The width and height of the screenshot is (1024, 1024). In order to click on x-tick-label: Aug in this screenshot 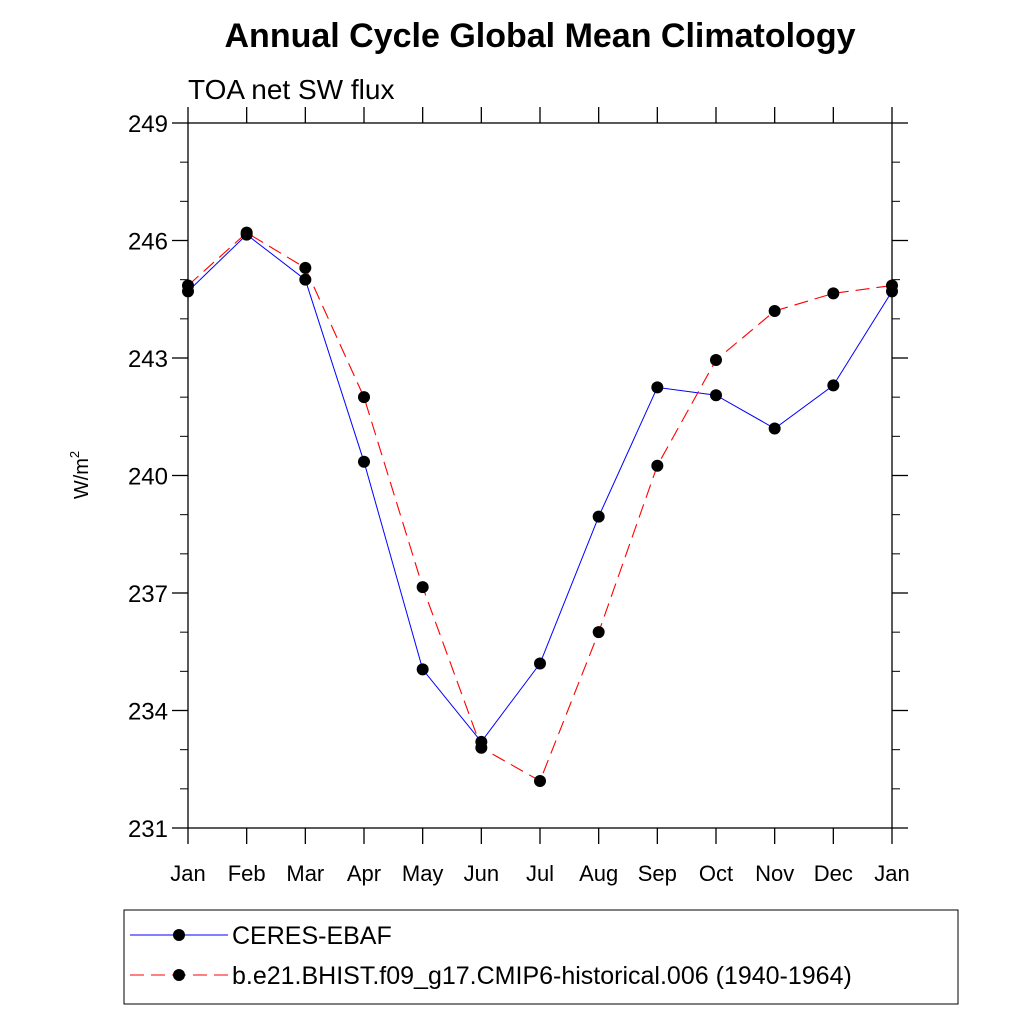, I will do `click(598, 873)`.